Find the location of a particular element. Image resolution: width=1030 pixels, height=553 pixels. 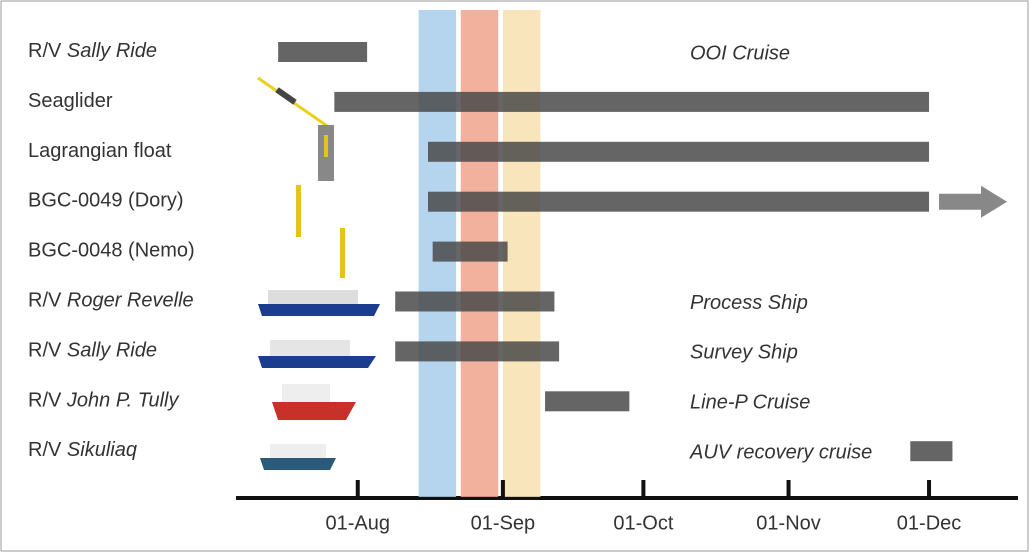

row-label: R/V John P. Tully is located at coordinates (103, 401).